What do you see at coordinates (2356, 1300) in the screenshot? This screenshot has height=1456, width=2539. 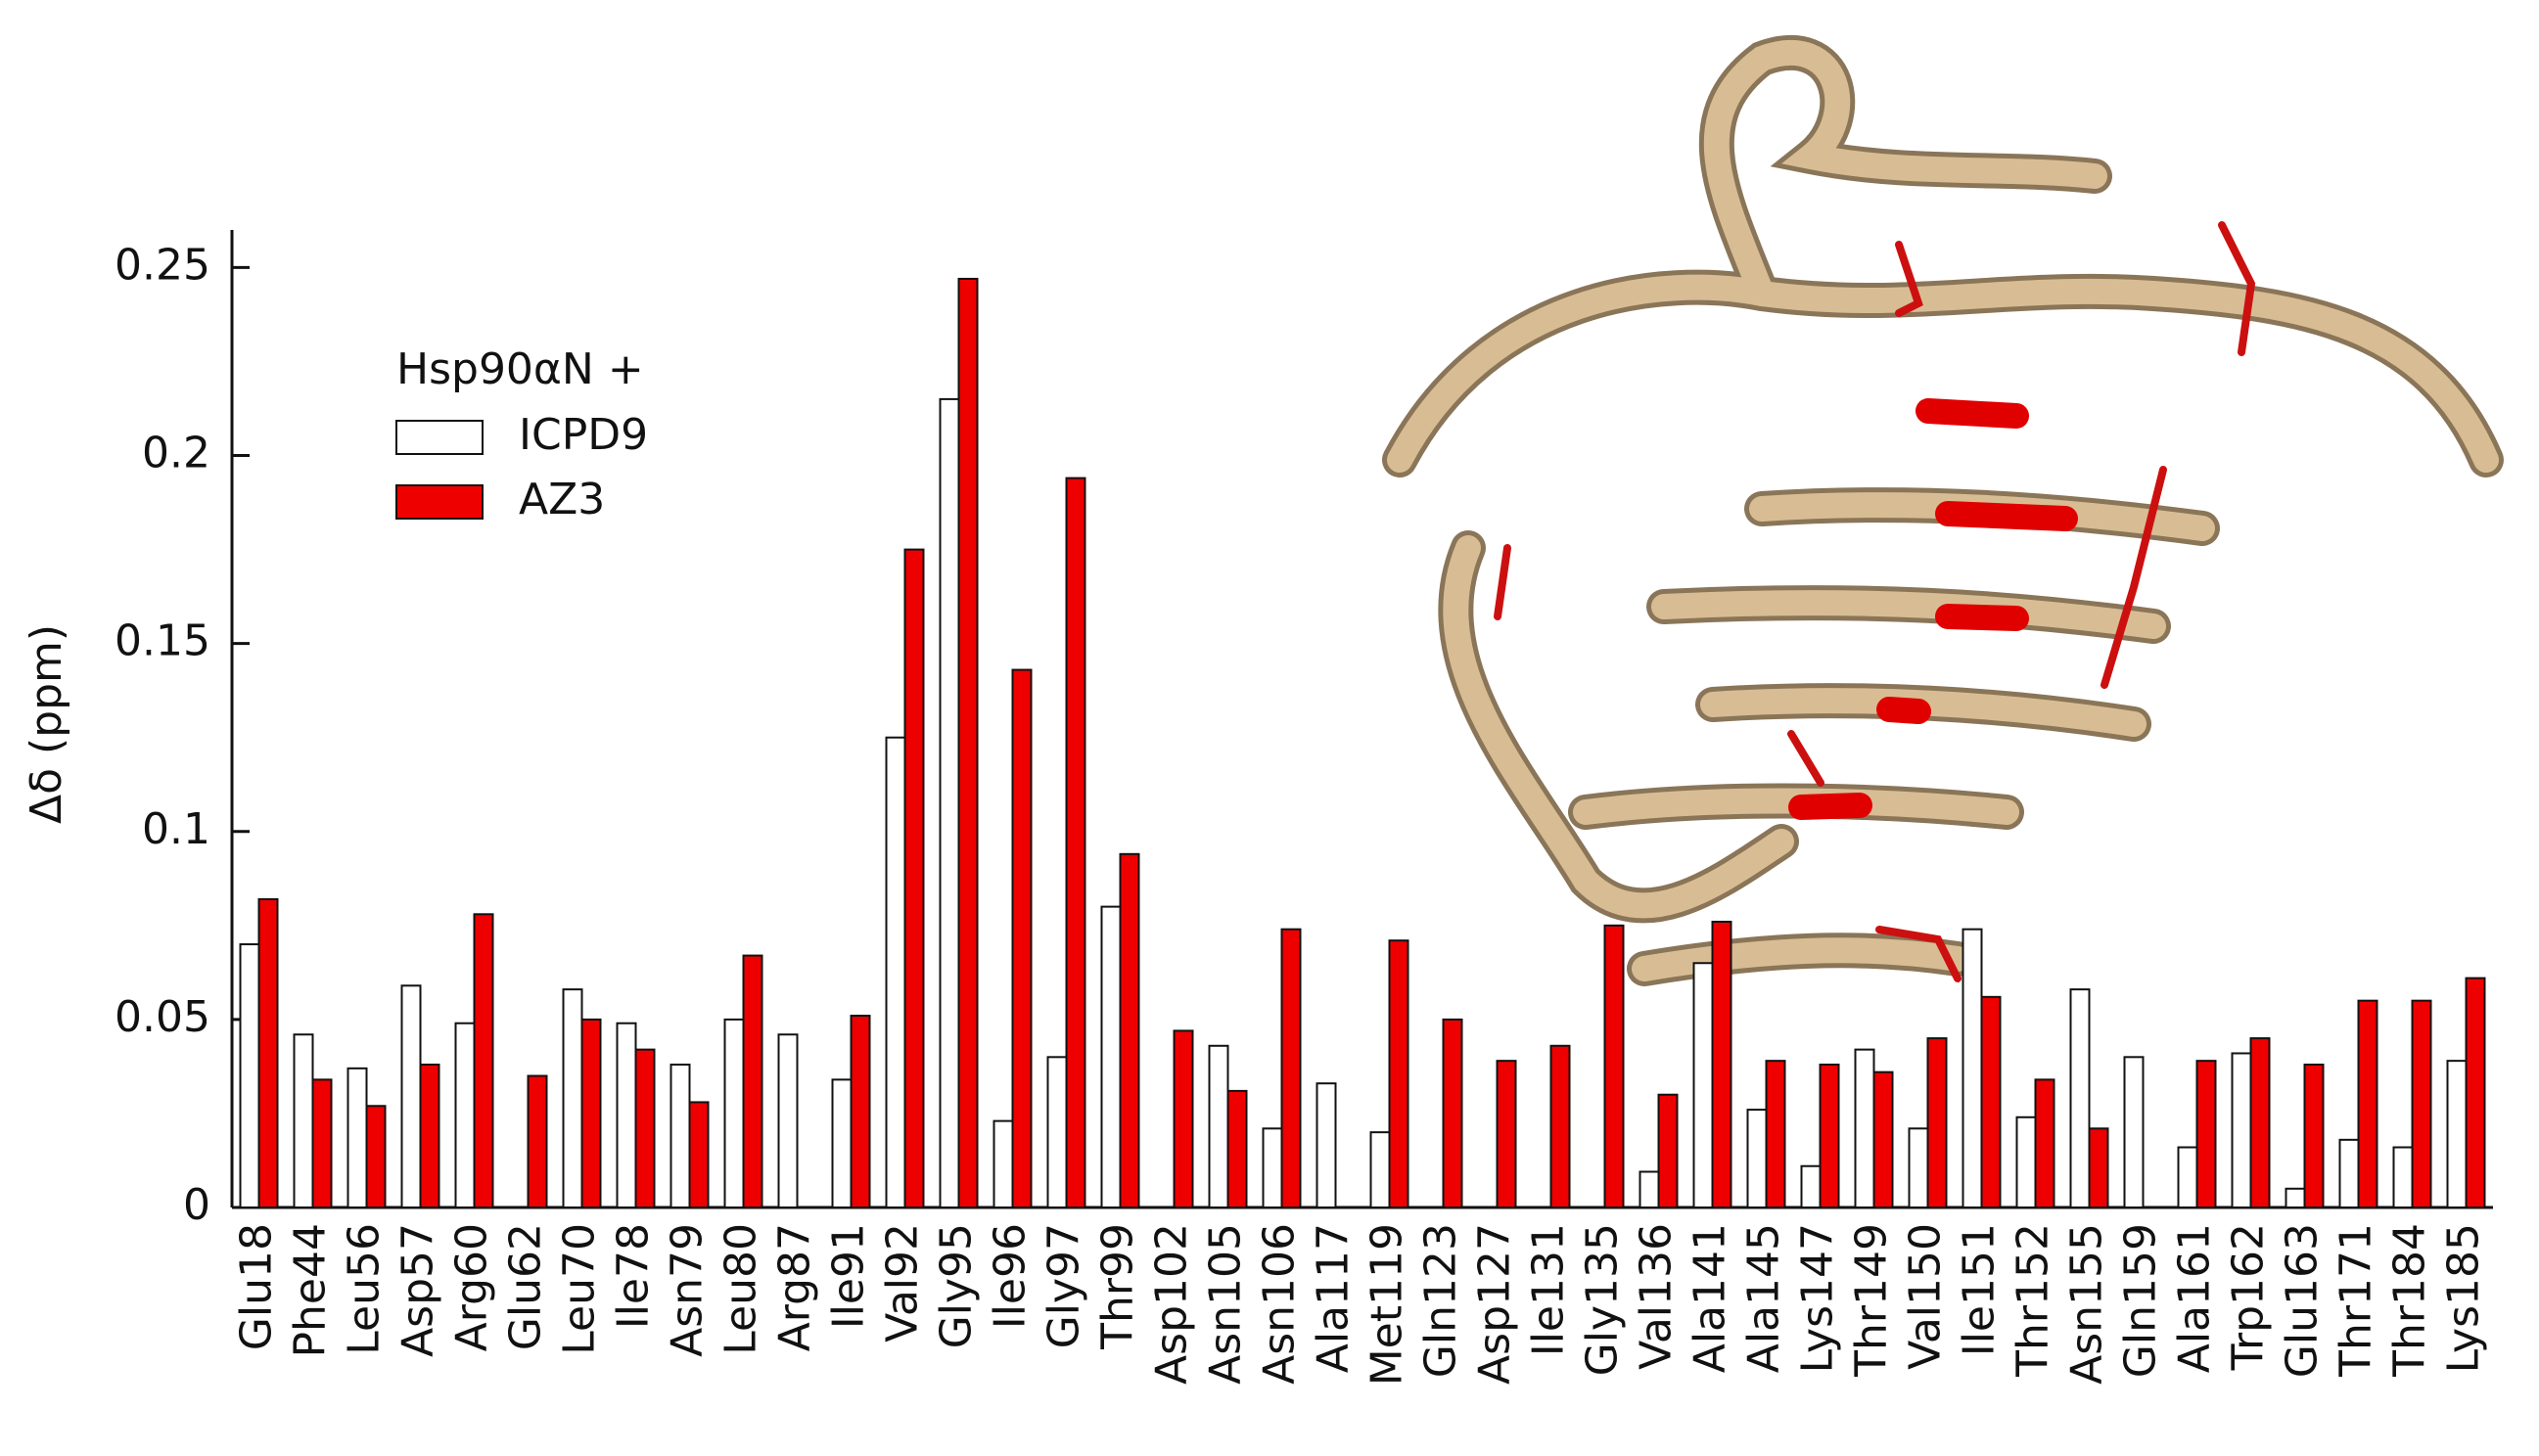 I see `x-tick-label: Thr171` at bounding box center [2356, 1300].